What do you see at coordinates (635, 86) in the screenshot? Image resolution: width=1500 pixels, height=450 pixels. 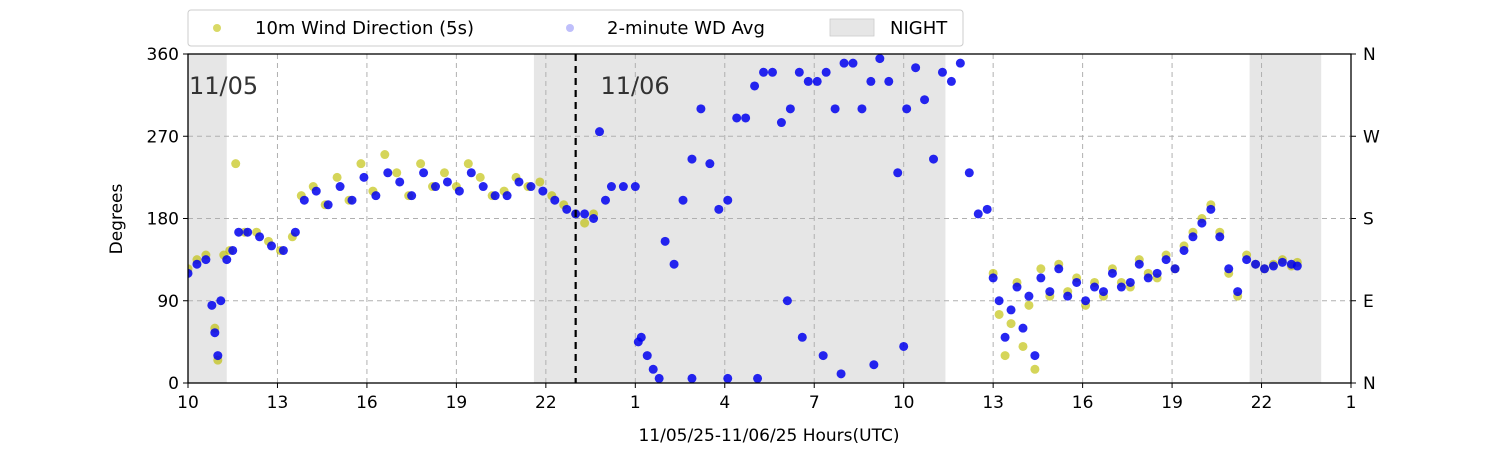 I see `date-annotation: 11/06` at bounding box center [635, 86].